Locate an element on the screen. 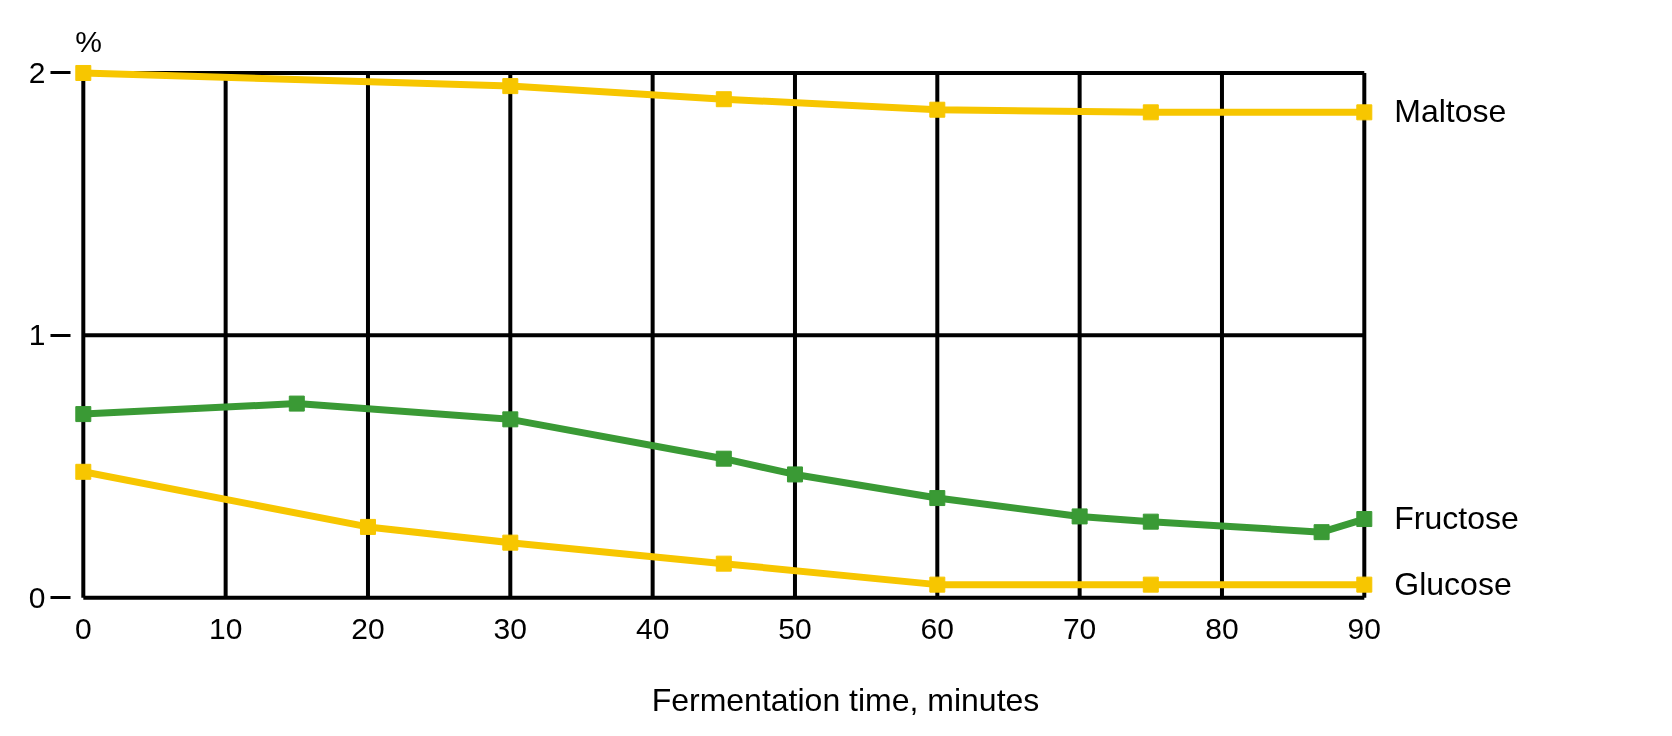 The height and width of the screenshot is (736, 1672). y-axis-title: % is located at coordinates (88, 41).